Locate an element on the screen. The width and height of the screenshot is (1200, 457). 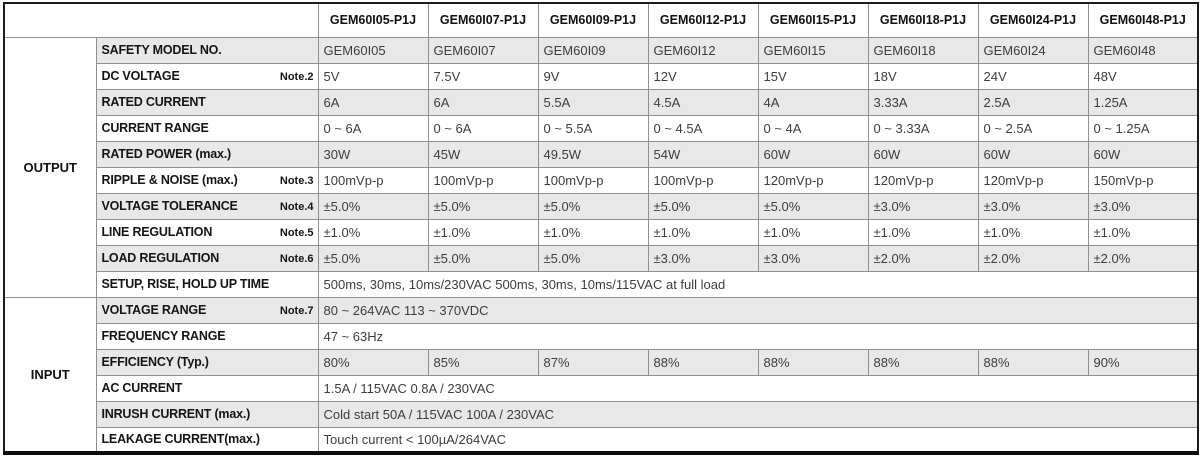
value-cell: 4.5A is located at coordinates (703, 102).